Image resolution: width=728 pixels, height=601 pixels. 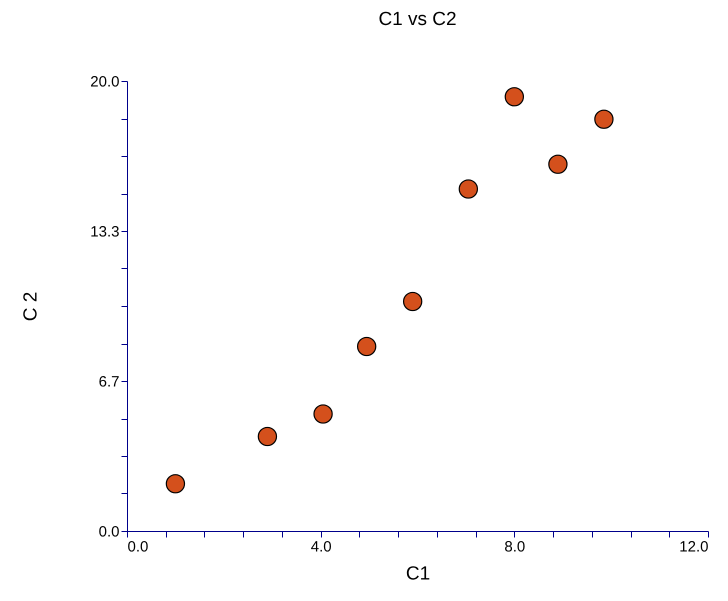 I want to click on y-tick-label: 0.0, so click(x=109, y=532).